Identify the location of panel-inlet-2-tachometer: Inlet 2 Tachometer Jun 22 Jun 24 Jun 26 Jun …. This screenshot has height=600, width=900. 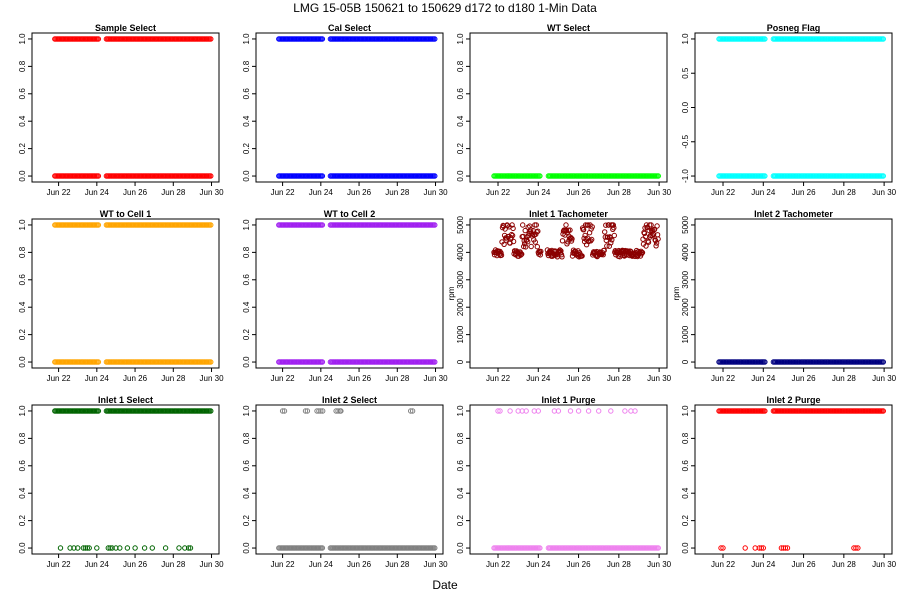
(784, 296).